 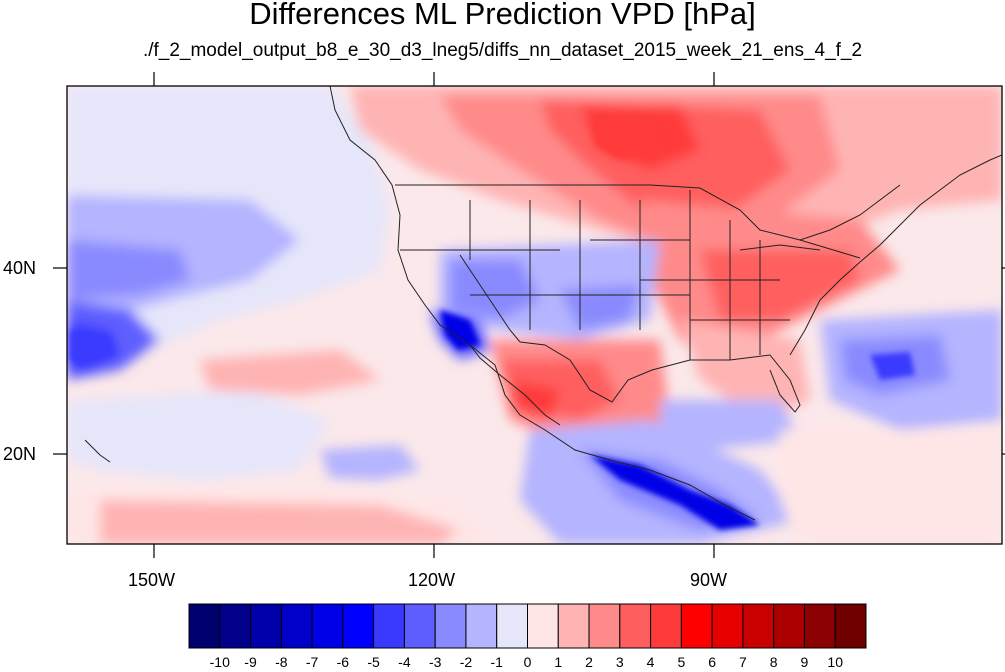 What do you see at coordinates (219, 662) in the screenshot?
I see `colorbar-label: -10` at bounding box center [219, 662].